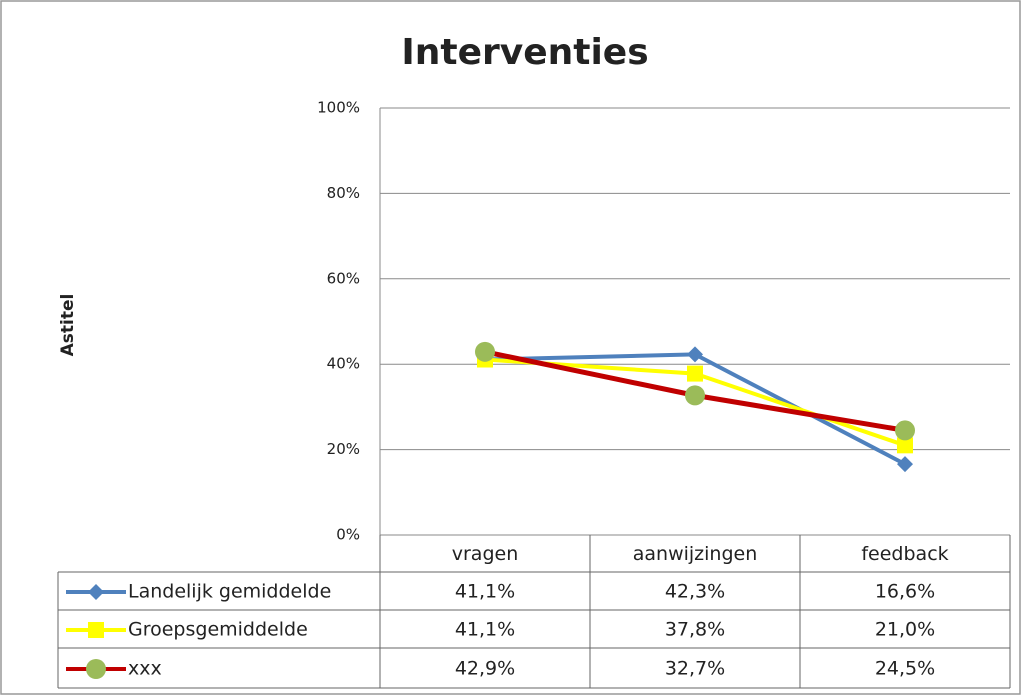 This screenshot has height=697, width=1023. What do you see at coordinates (695, 592) in the screenshot?
I see `value-label: 42,3%` at bounding box center [695, 592].